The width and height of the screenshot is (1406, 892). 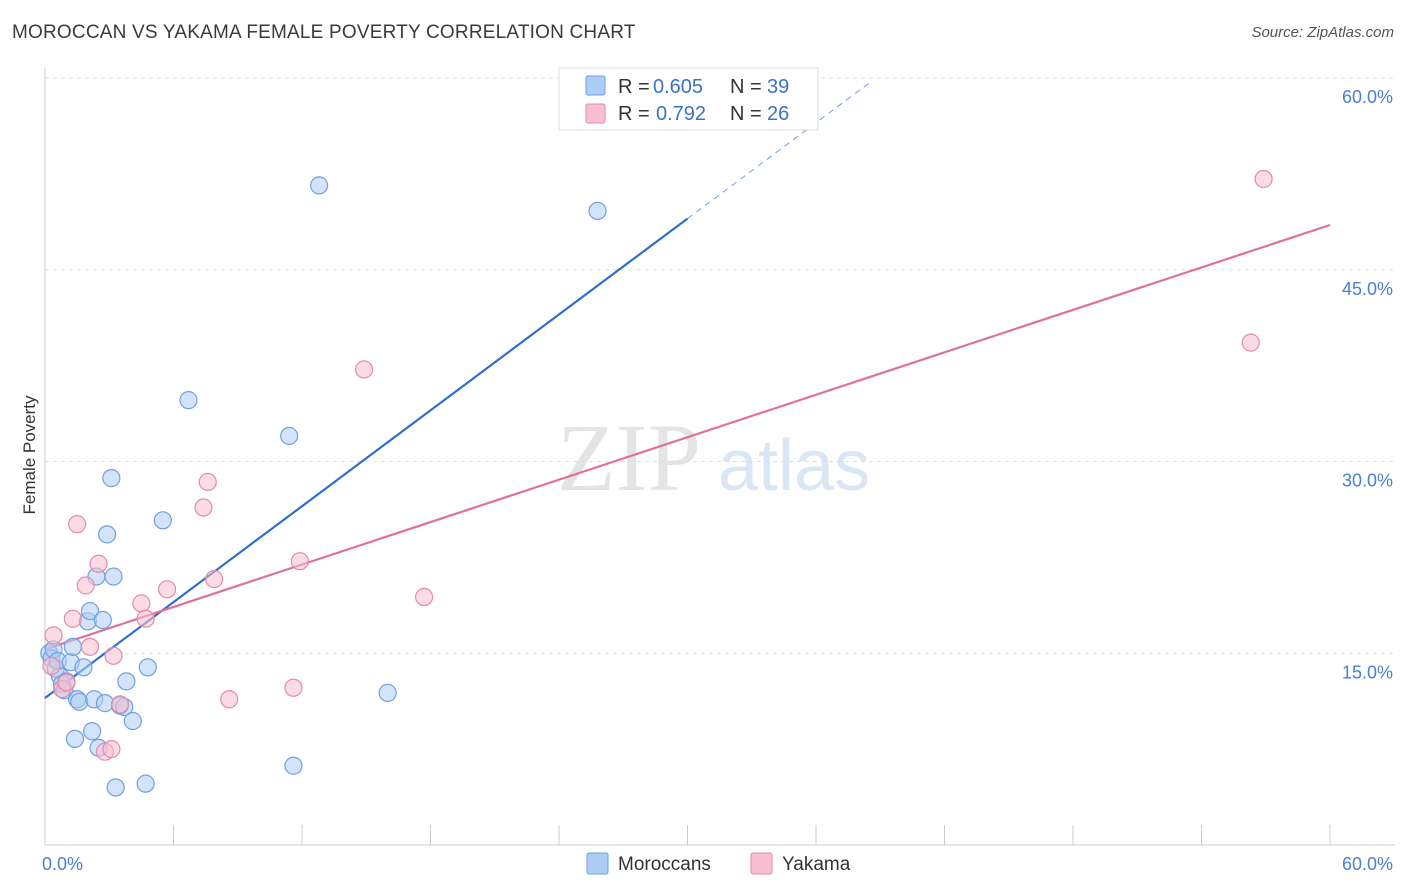 I want to click on chart-source: Source: ZipAtlas.com, so click(x=1322, y=32).